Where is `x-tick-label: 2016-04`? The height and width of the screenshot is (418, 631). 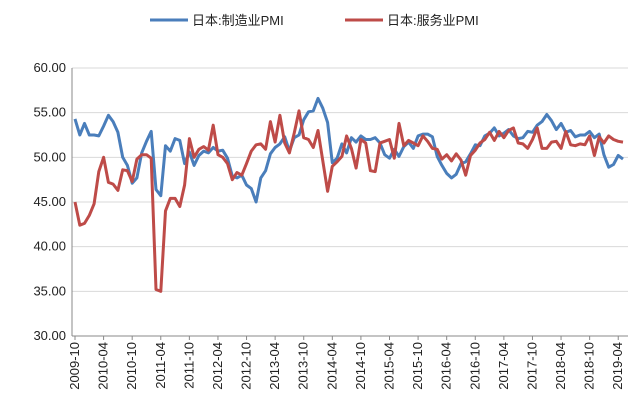 x-tick-label: 2016-04 is located at coordinates (446, 366).